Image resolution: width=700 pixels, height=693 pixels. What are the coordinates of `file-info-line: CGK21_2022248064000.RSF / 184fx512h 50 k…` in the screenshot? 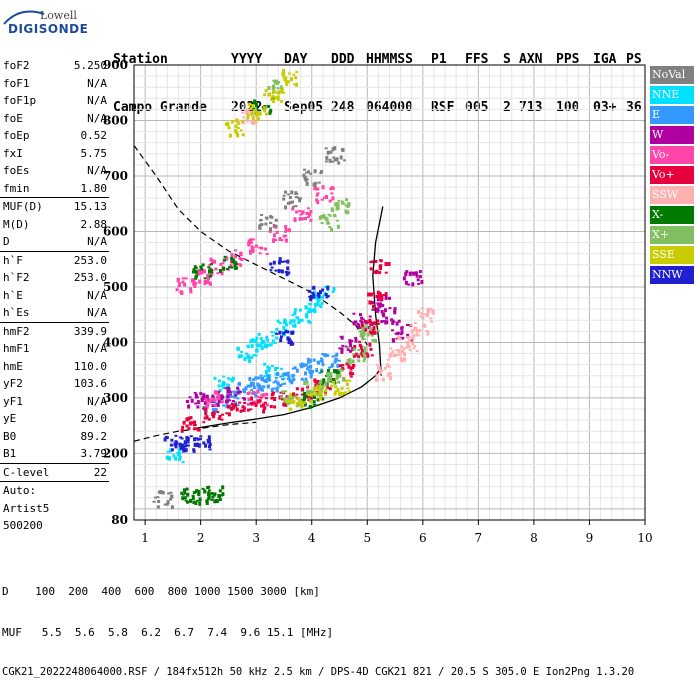 It's located at (318, 672).